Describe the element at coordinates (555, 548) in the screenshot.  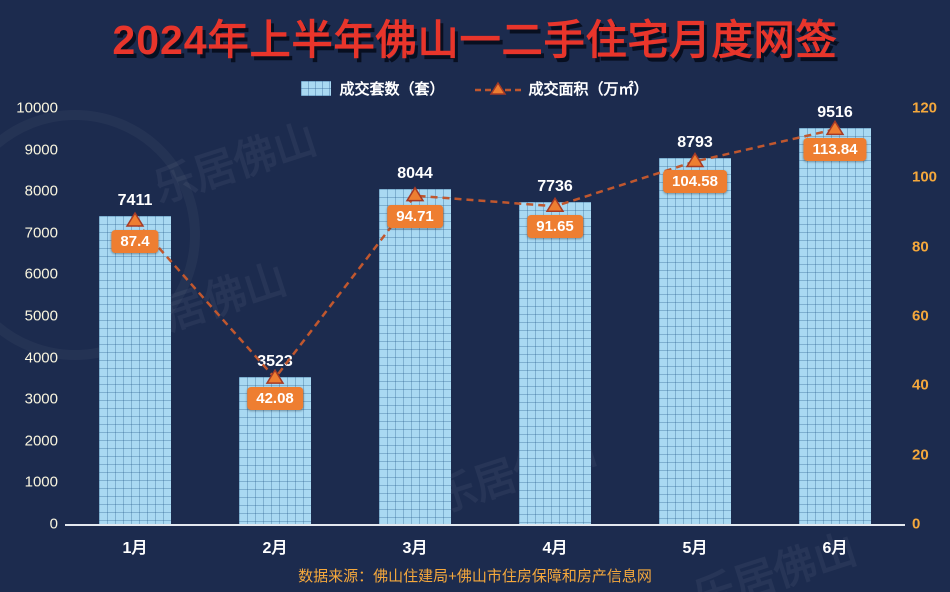
I see `x-axis-tick: 4月` at that location.